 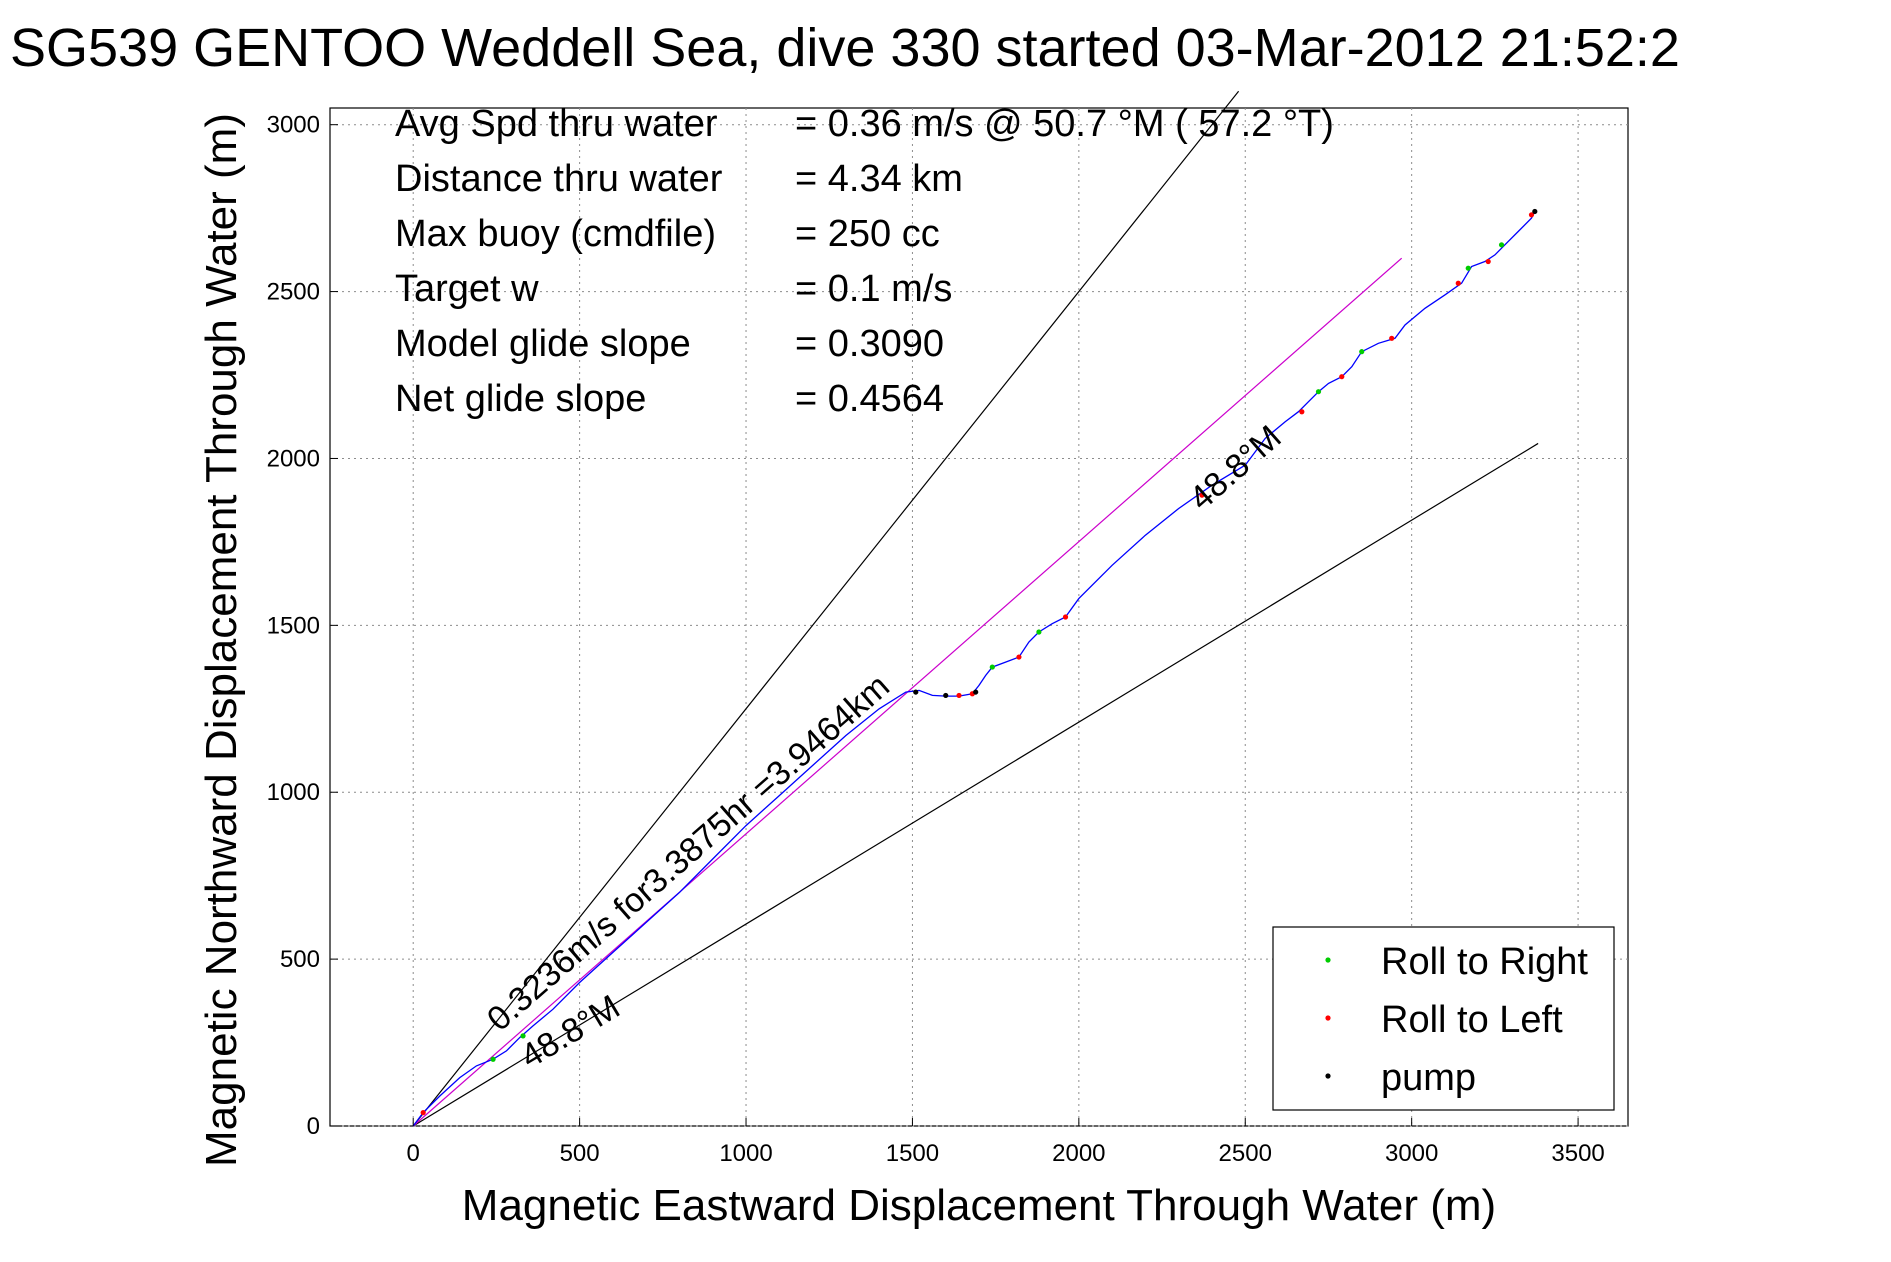 What do you see at coordinates (1245, 1153) in the screenshot?
I see `x-tick-label: 2500` at bounding box center [1245, 1153].